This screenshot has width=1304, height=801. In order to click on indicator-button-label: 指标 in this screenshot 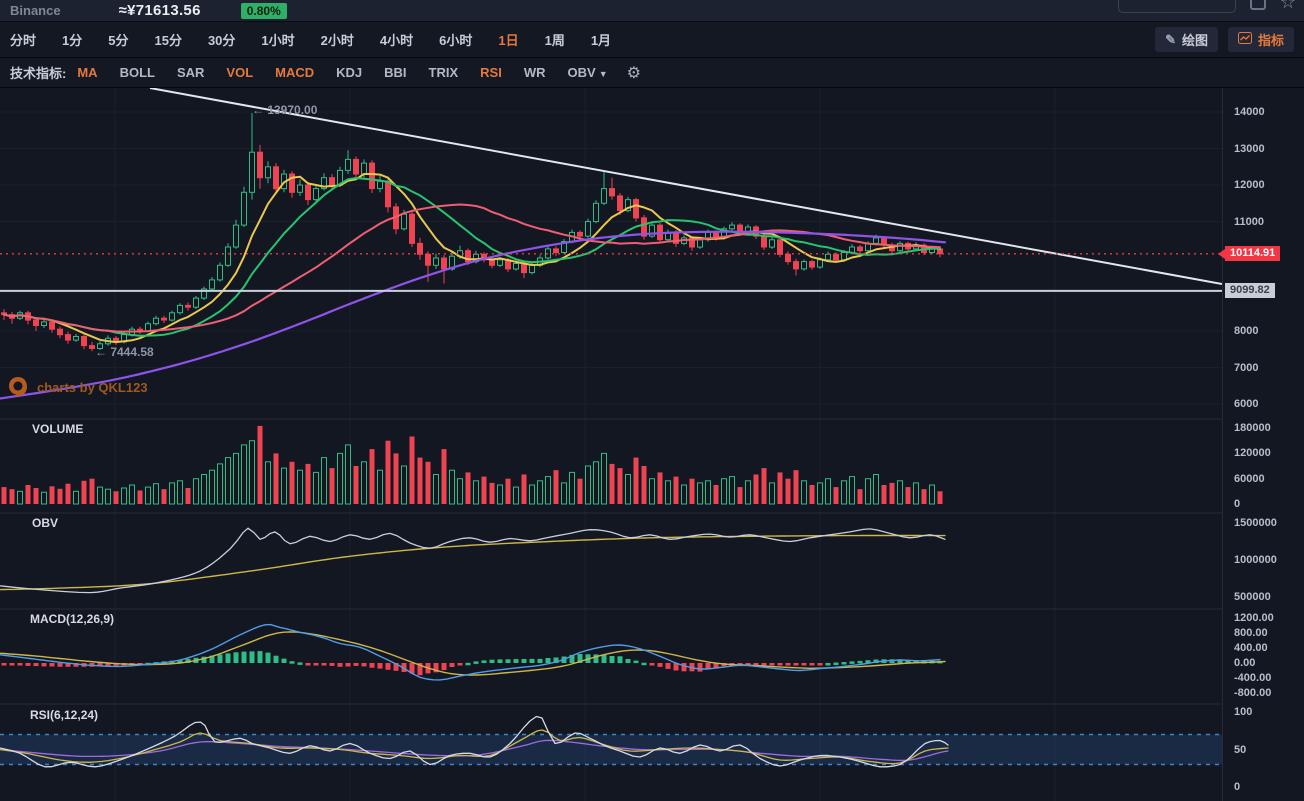, I will do `click(1270, 40)`.